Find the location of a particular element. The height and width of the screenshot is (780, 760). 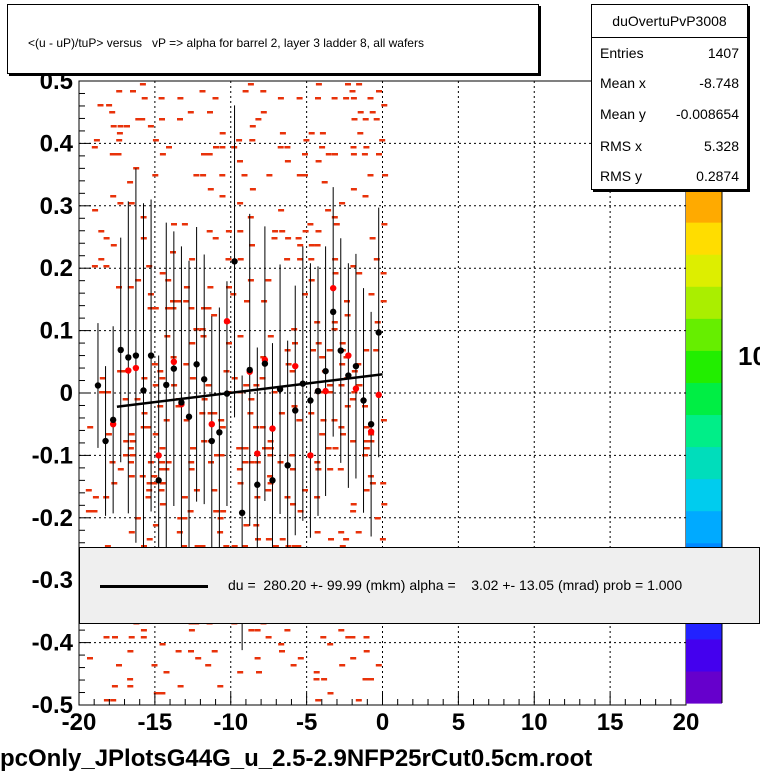

fit-legend-line is located at coordinates (154, 586).